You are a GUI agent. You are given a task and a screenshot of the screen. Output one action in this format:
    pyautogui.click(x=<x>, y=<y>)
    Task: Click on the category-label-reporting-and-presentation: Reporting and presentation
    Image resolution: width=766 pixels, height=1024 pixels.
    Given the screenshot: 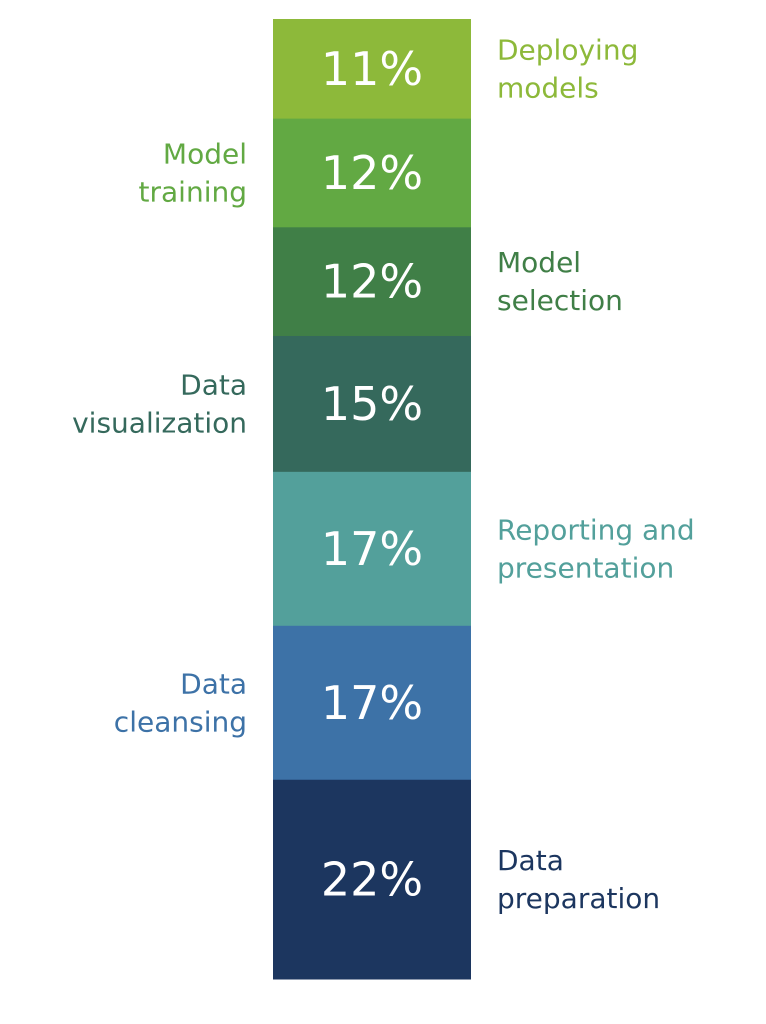 What is the action you would take?
    pyautogui.click(x=596, y=548)
    